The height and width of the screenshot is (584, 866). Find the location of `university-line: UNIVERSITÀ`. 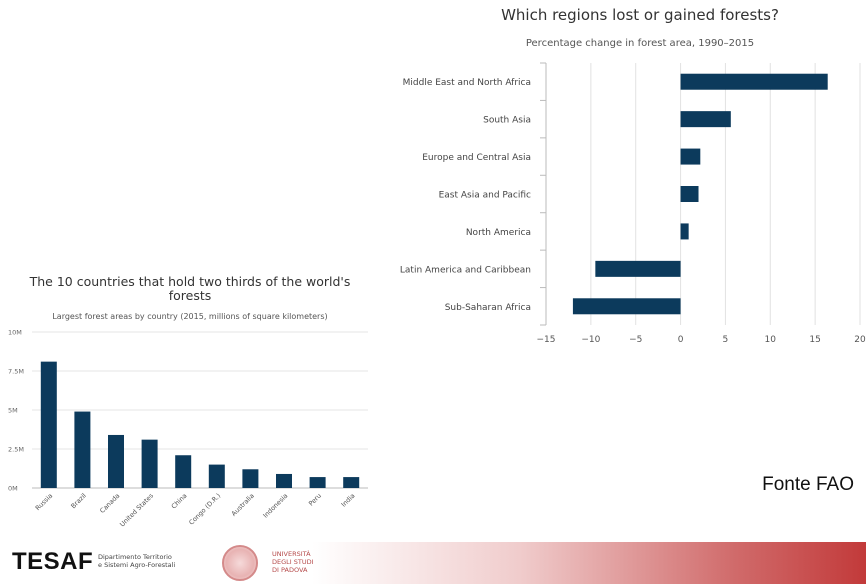

university-line: UNIVERSITÀ is located at coordinates (291, 554).